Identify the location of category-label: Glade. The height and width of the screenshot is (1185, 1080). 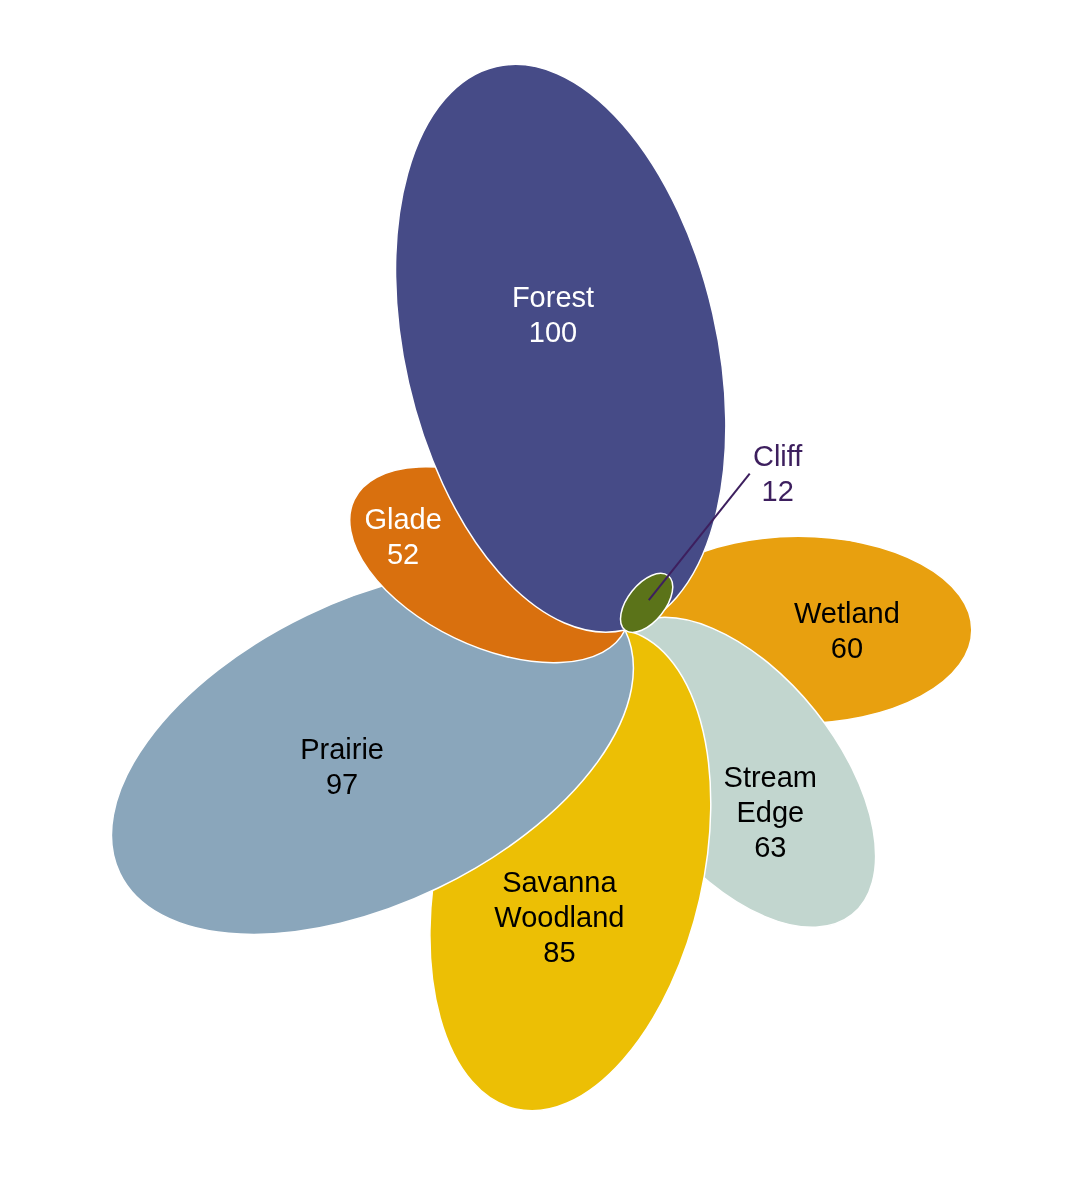
(403, 519).